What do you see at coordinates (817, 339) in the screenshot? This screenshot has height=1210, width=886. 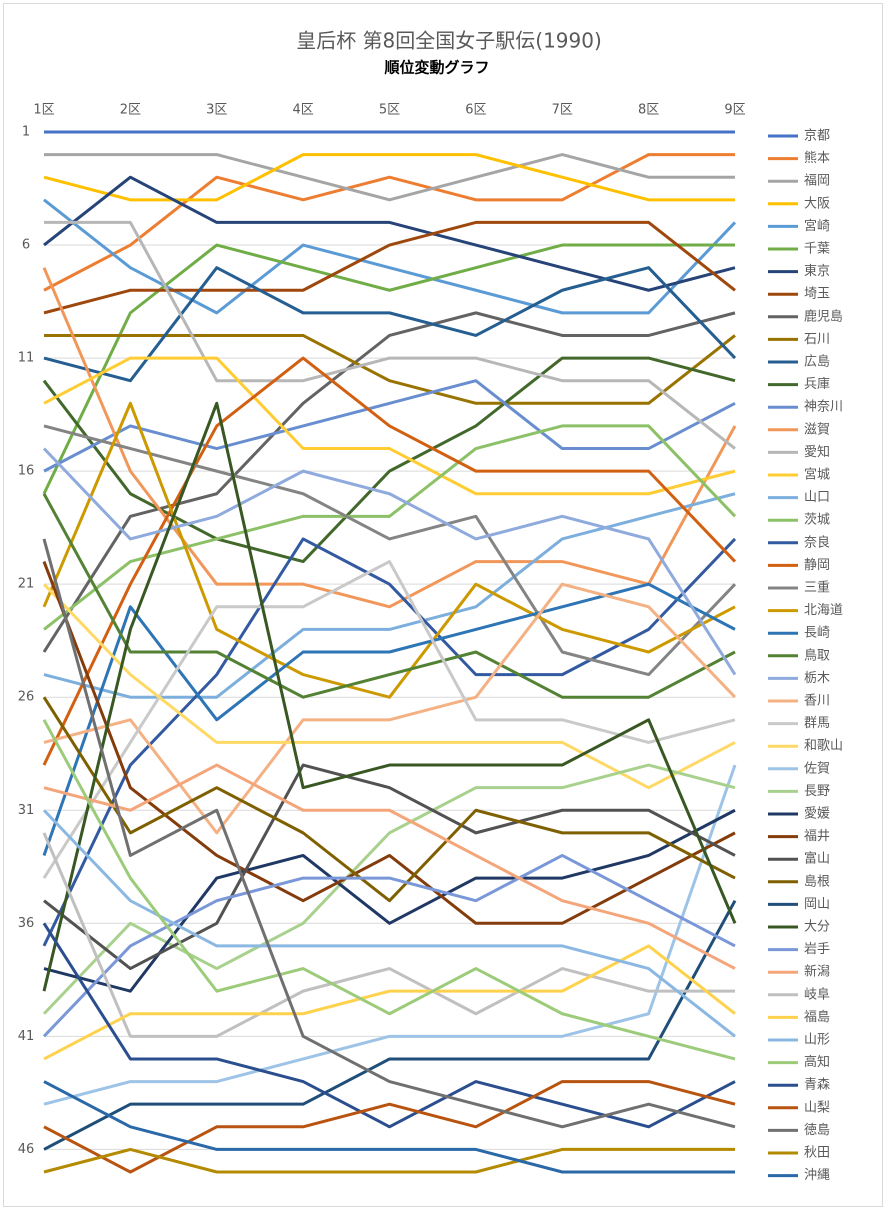 I see `legend-label: 石川` at bounding box center [817, 339].